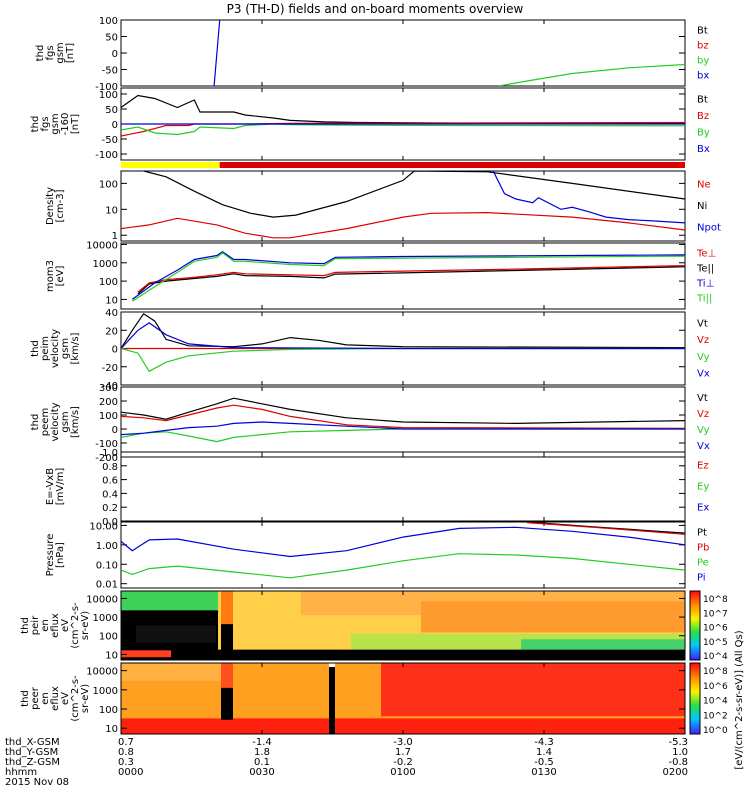 The height and width of the screenshot is (800, 750). What do you see at coordinates (262, 762) in the screenshot?
I see `x-axis-value: 0.1` at bounding box center [262, 762].